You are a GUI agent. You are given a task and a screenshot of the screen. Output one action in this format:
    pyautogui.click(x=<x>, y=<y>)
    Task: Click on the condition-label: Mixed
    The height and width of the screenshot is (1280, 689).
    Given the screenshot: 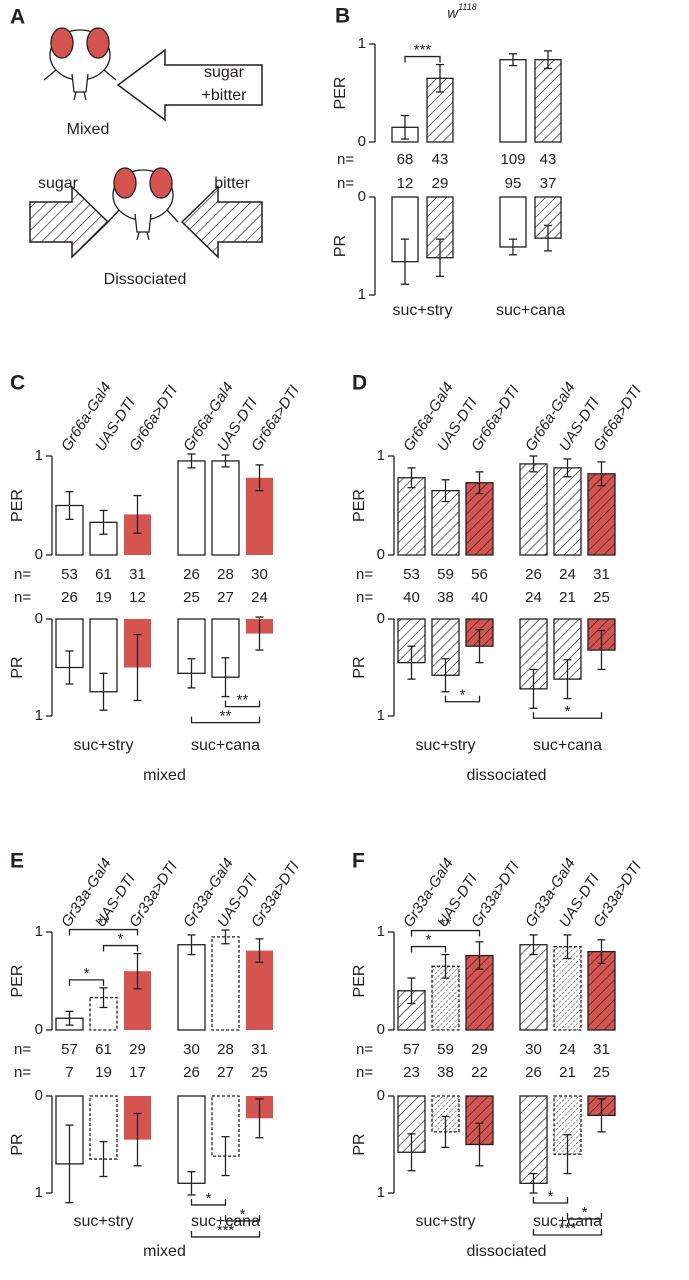 What is the action you would take?
    pyautogui.click(x=88, y=129)
    